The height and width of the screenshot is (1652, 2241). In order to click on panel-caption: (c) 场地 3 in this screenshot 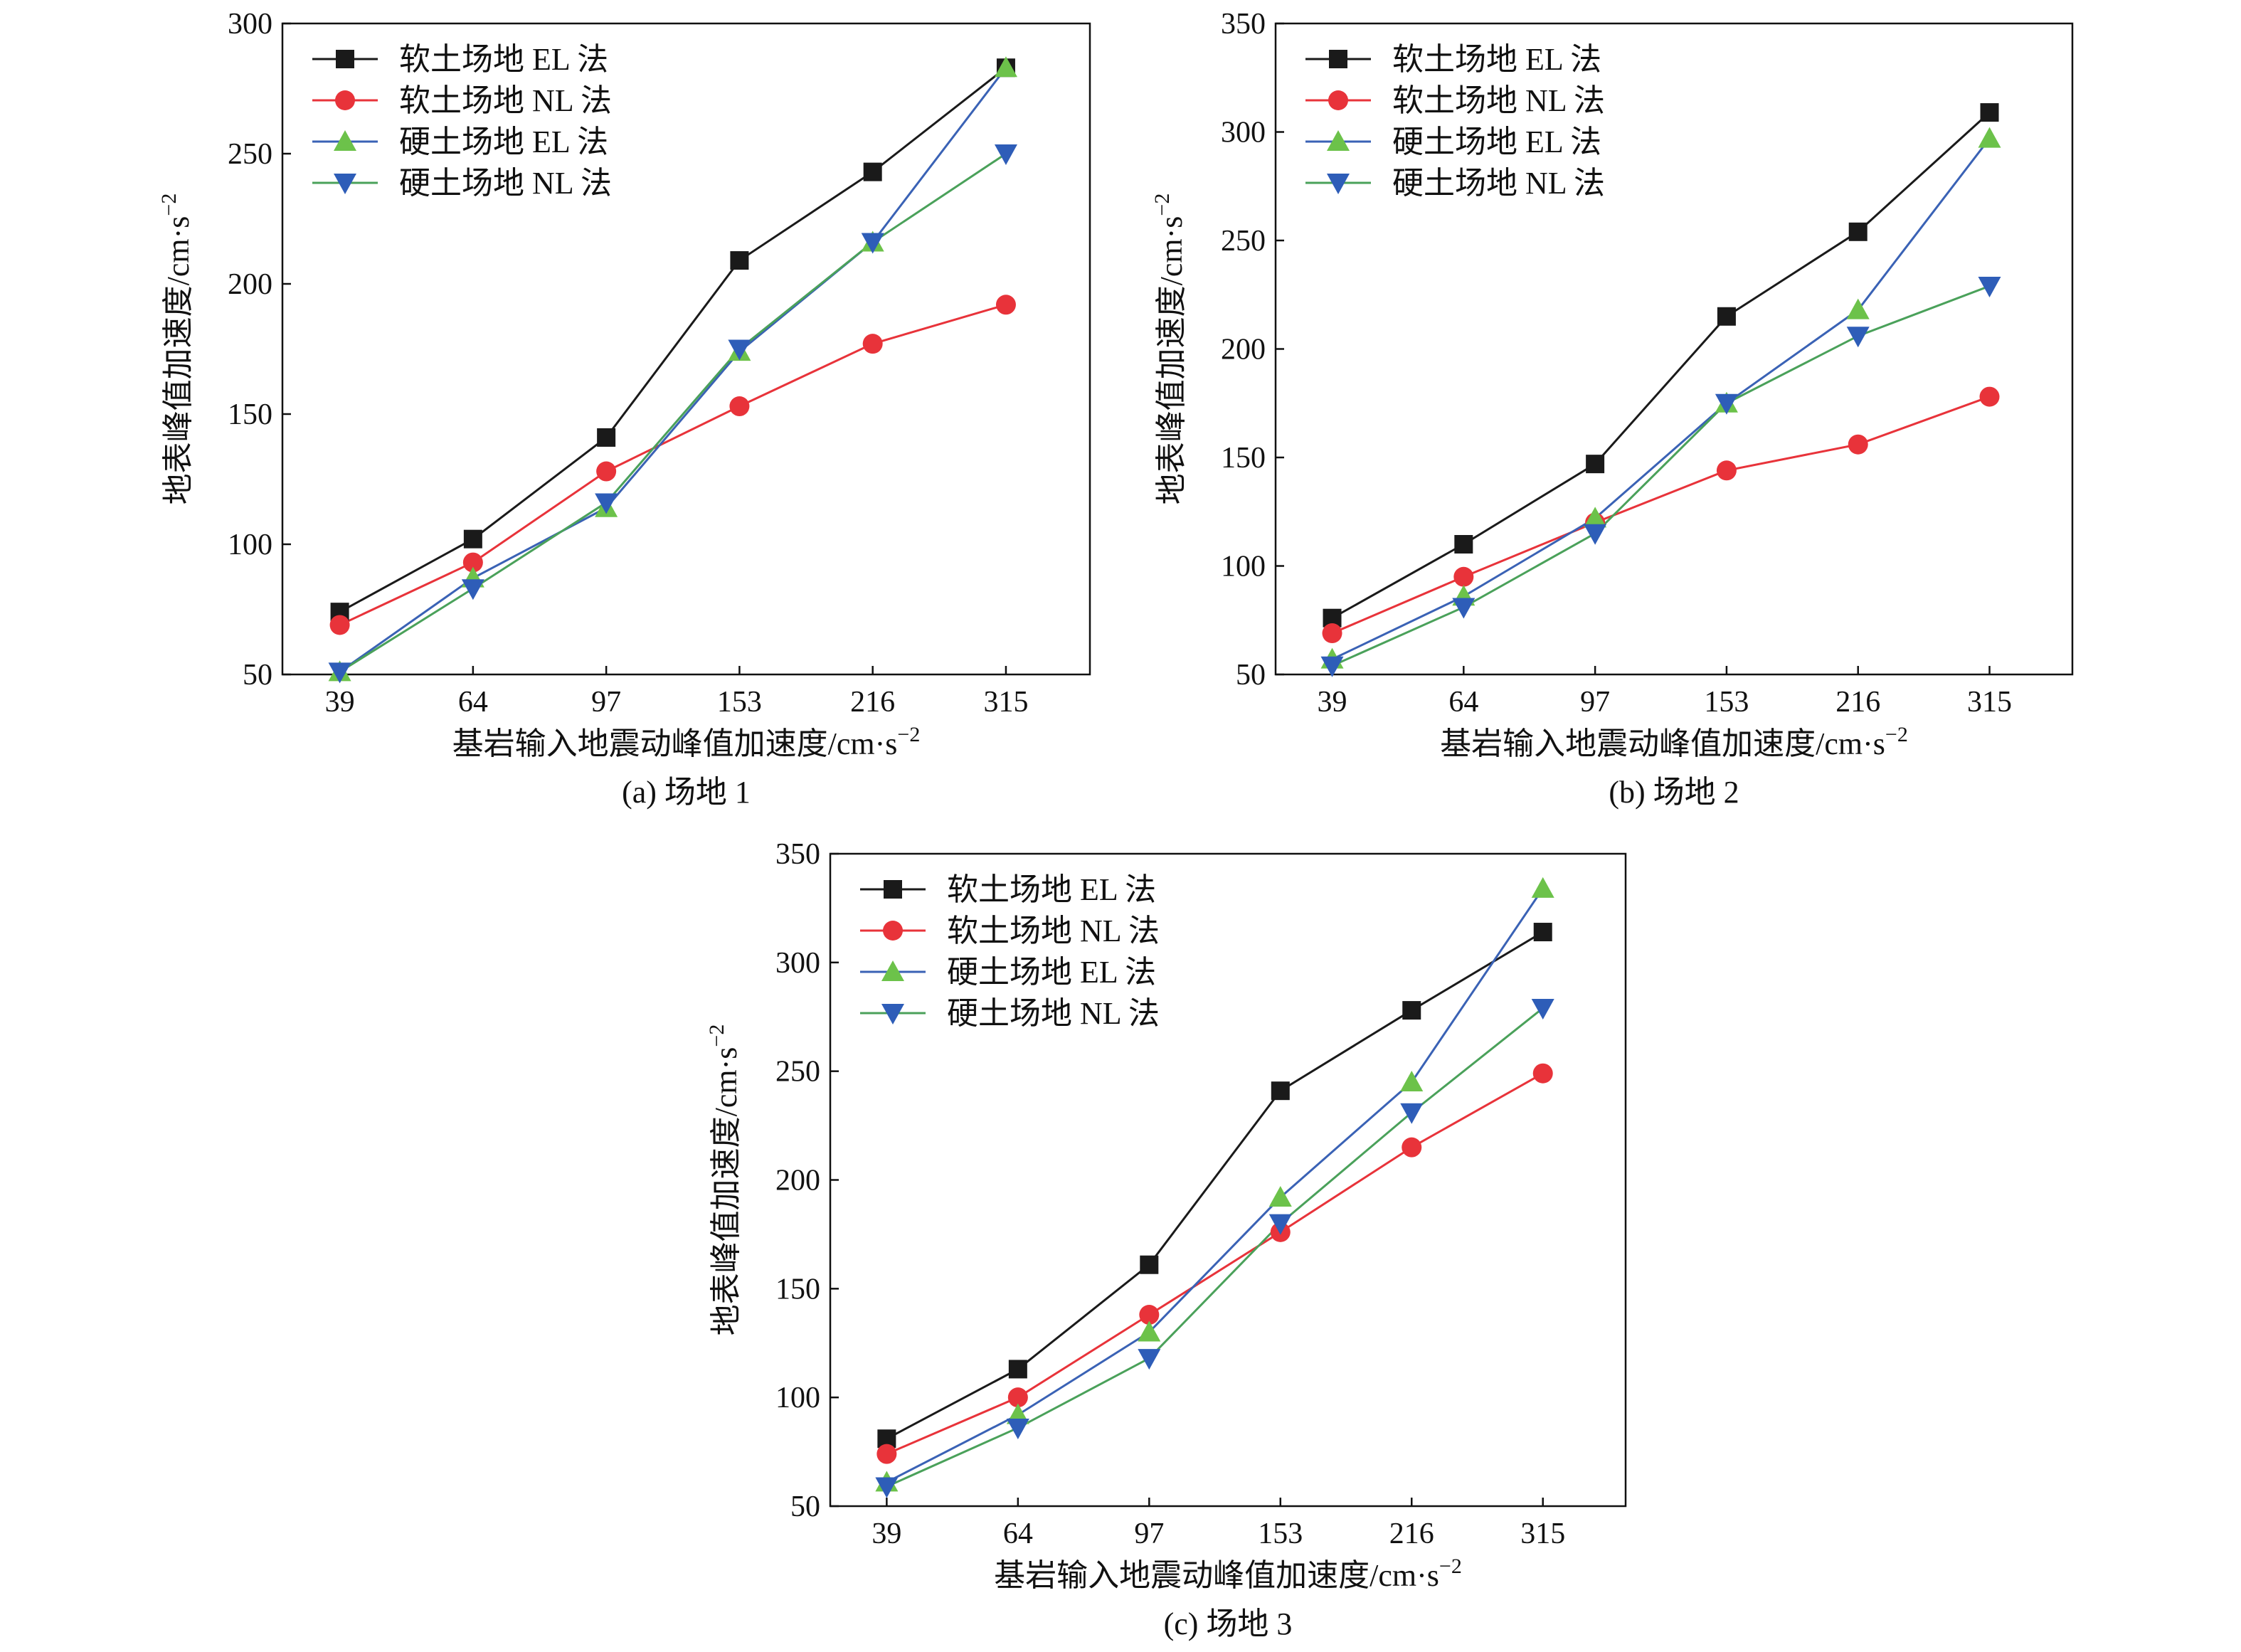, I will do `click(1228, 1623)`.